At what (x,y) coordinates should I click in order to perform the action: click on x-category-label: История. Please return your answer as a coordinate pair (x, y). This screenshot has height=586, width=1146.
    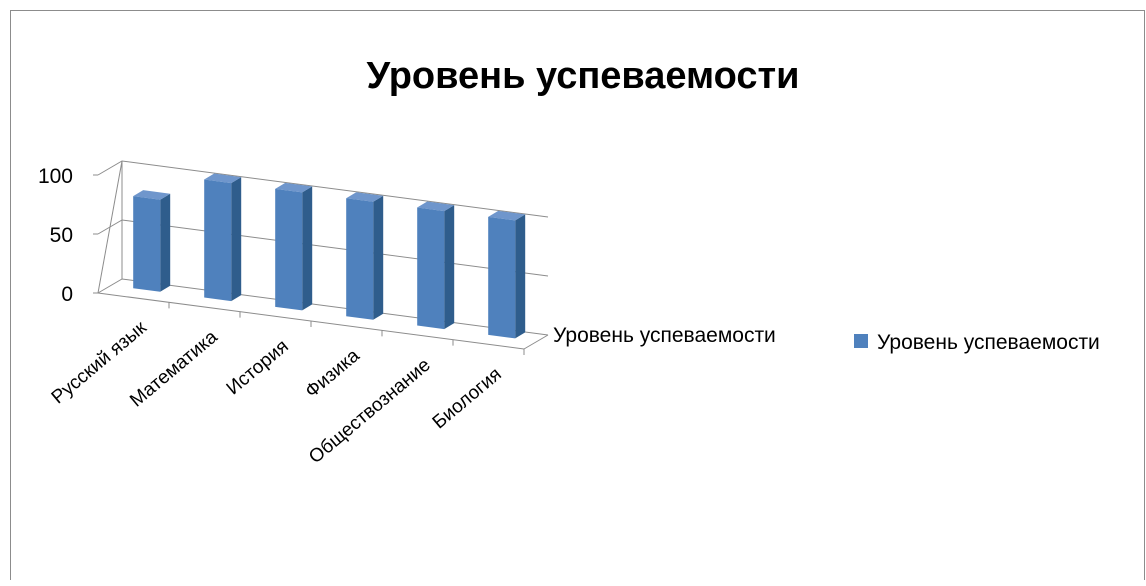
    Looking at the image, I should click on (258, 367).